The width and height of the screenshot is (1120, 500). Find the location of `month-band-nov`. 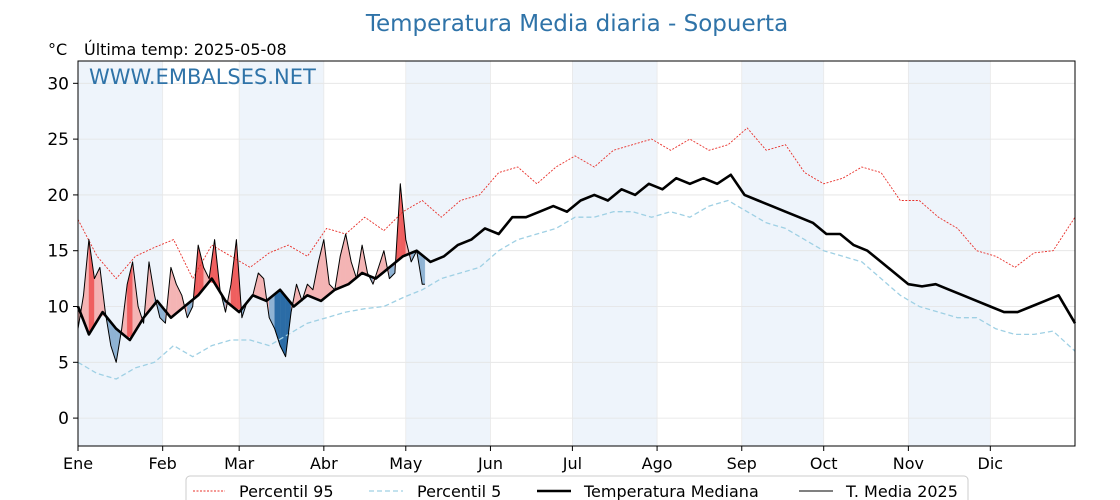

month-band-nov is located at coordinates (949, 253).